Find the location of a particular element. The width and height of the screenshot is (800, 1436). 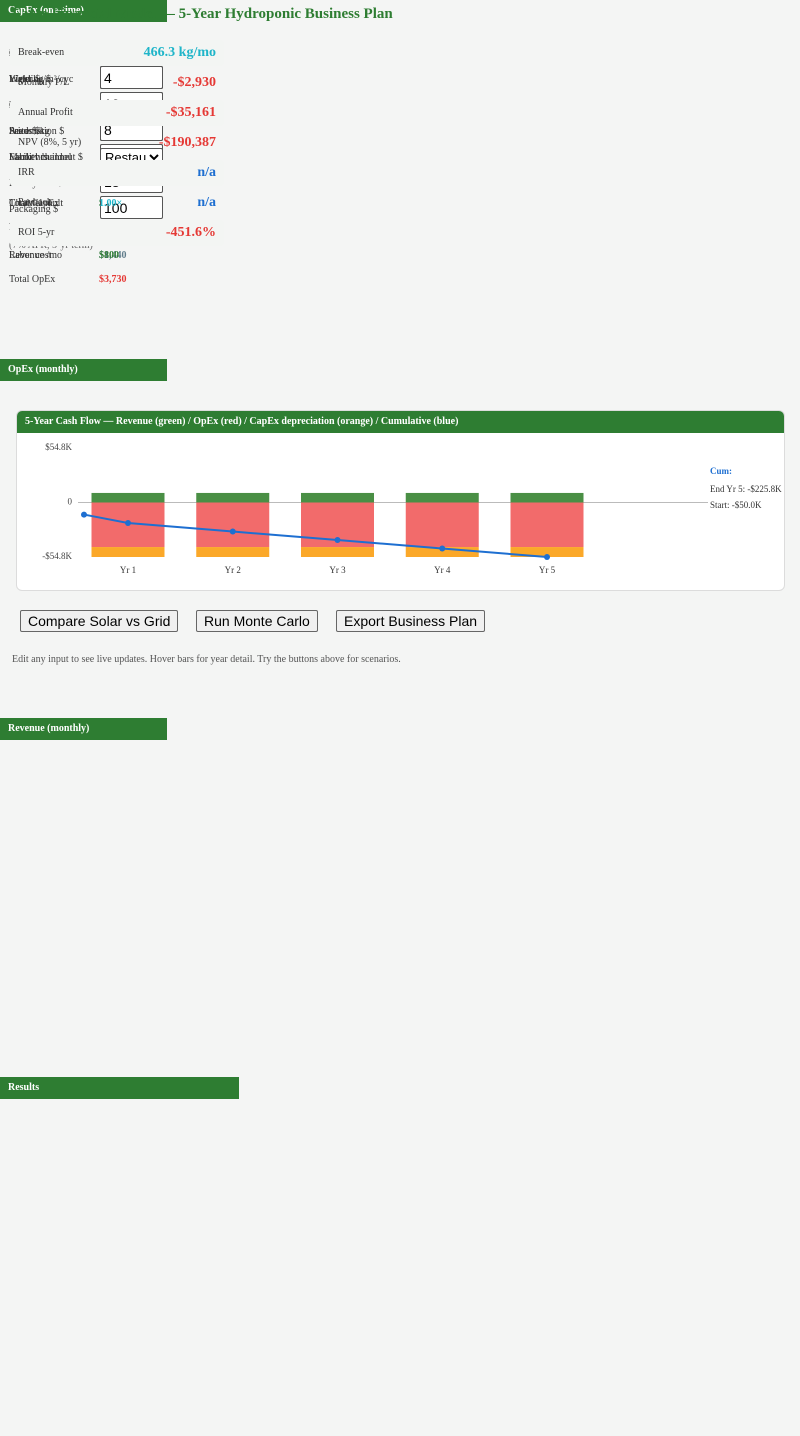

result-row: Monthly P/L -$2,930 is located at coordinates (117, 83).